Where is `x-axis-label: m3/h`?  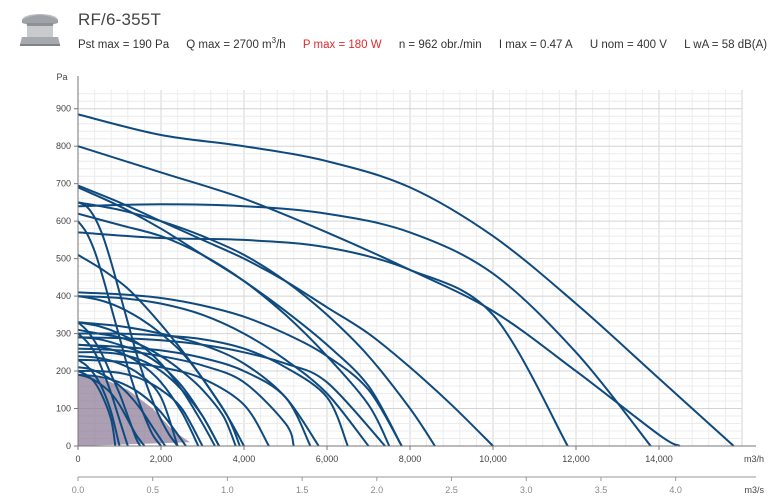 x-axis-label: m3/h is located at coordinates (754, 459).